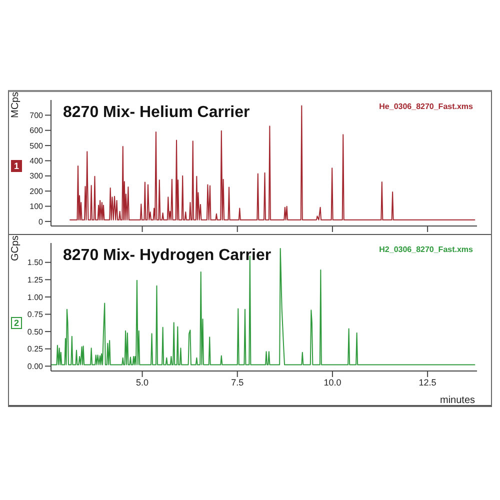 This screenshot has width=500, height=500. What do you see at coordinates (237, 382) in the screenshot?
I see `x-tick-label: 7.5` at bounding box center [237, 382].